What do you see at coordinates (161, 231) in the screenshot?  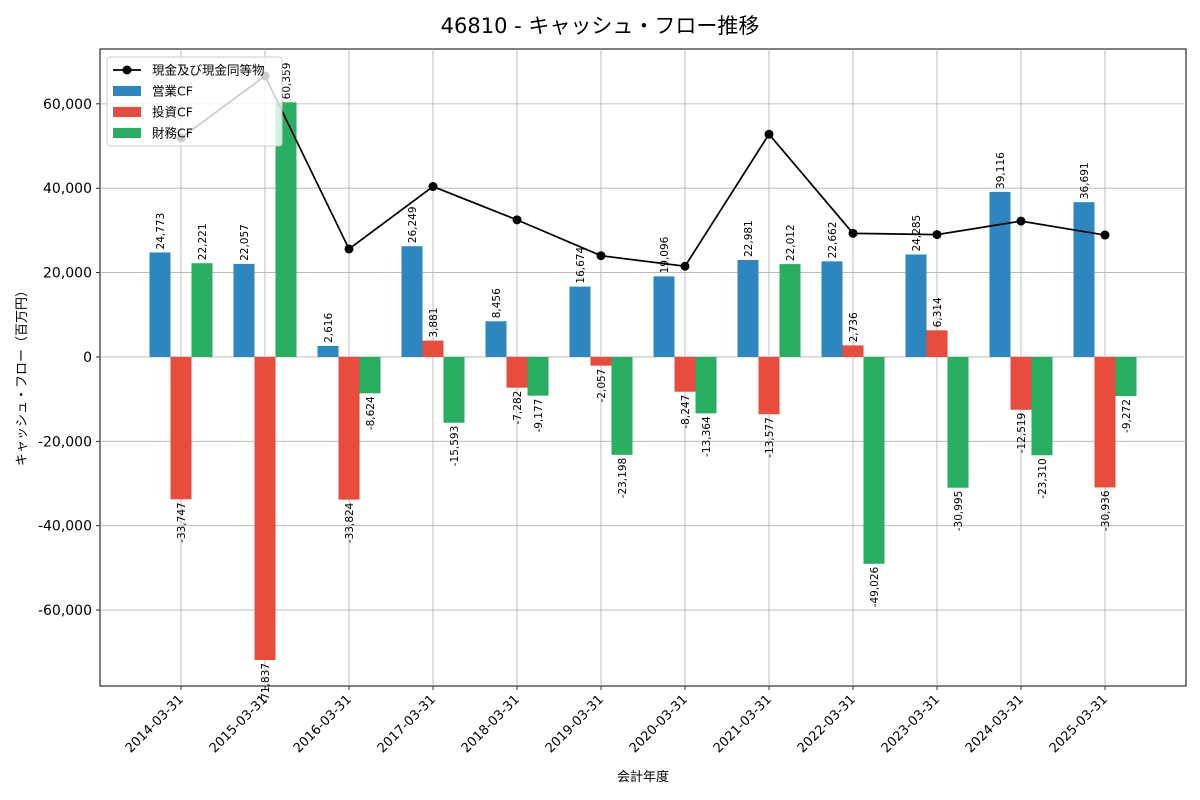 I see `bar-value-label: 24,773` at bounding box center [161, 231].